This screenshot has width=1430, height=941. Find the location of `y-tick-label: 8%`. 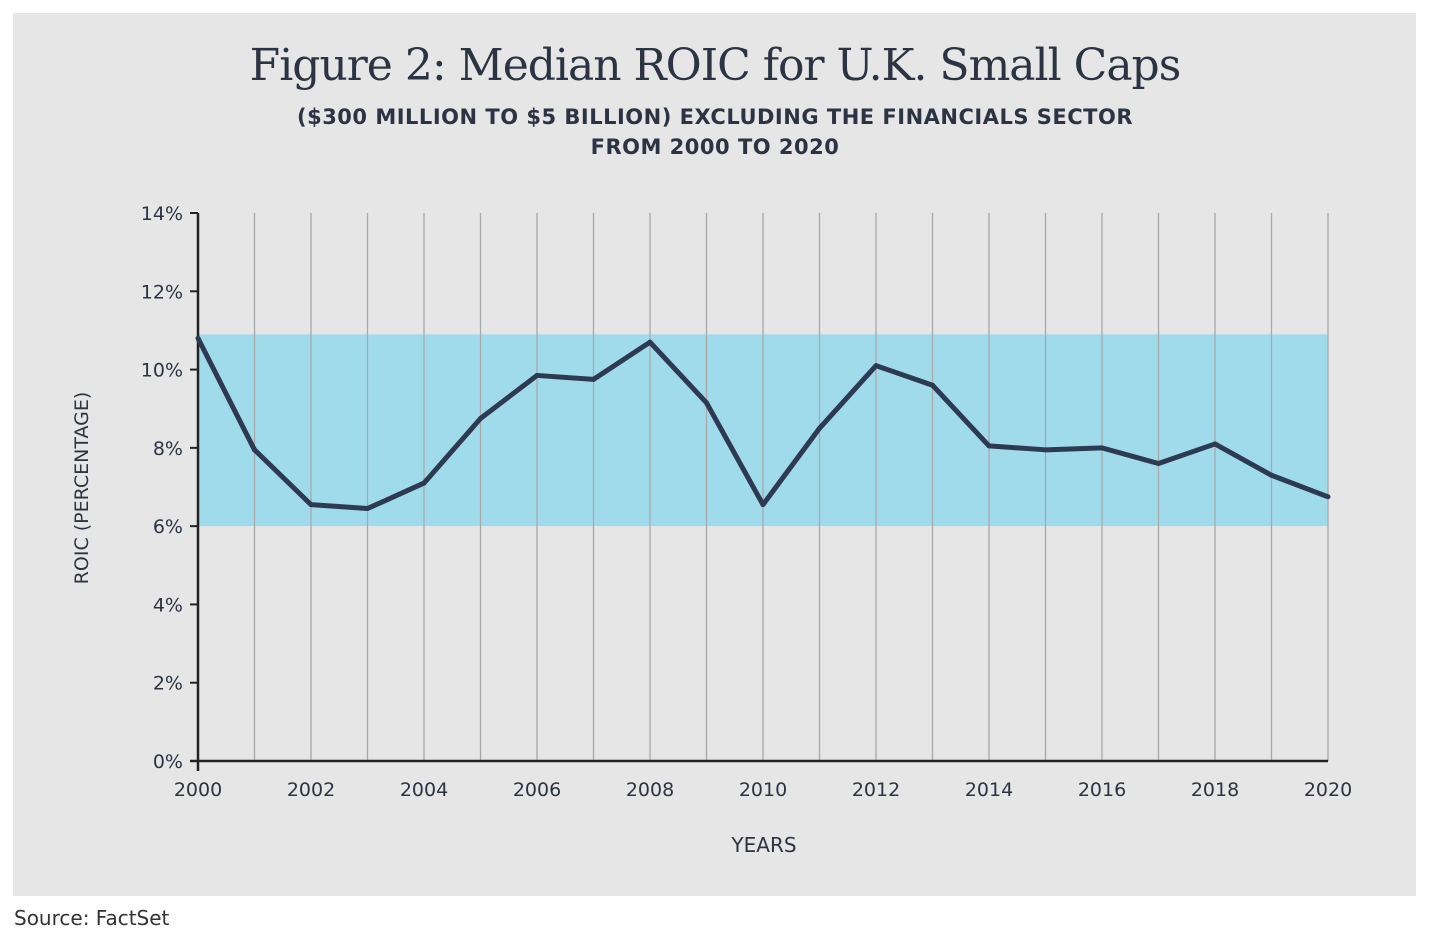

y-tick-label: 8% is located at coordinates (168, 449).